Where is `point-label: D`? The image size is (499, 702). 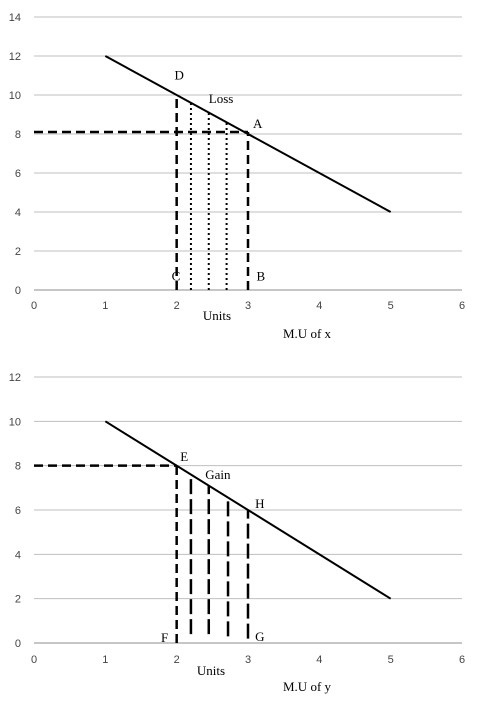
point-label: D is located at coordinates (179, 74).